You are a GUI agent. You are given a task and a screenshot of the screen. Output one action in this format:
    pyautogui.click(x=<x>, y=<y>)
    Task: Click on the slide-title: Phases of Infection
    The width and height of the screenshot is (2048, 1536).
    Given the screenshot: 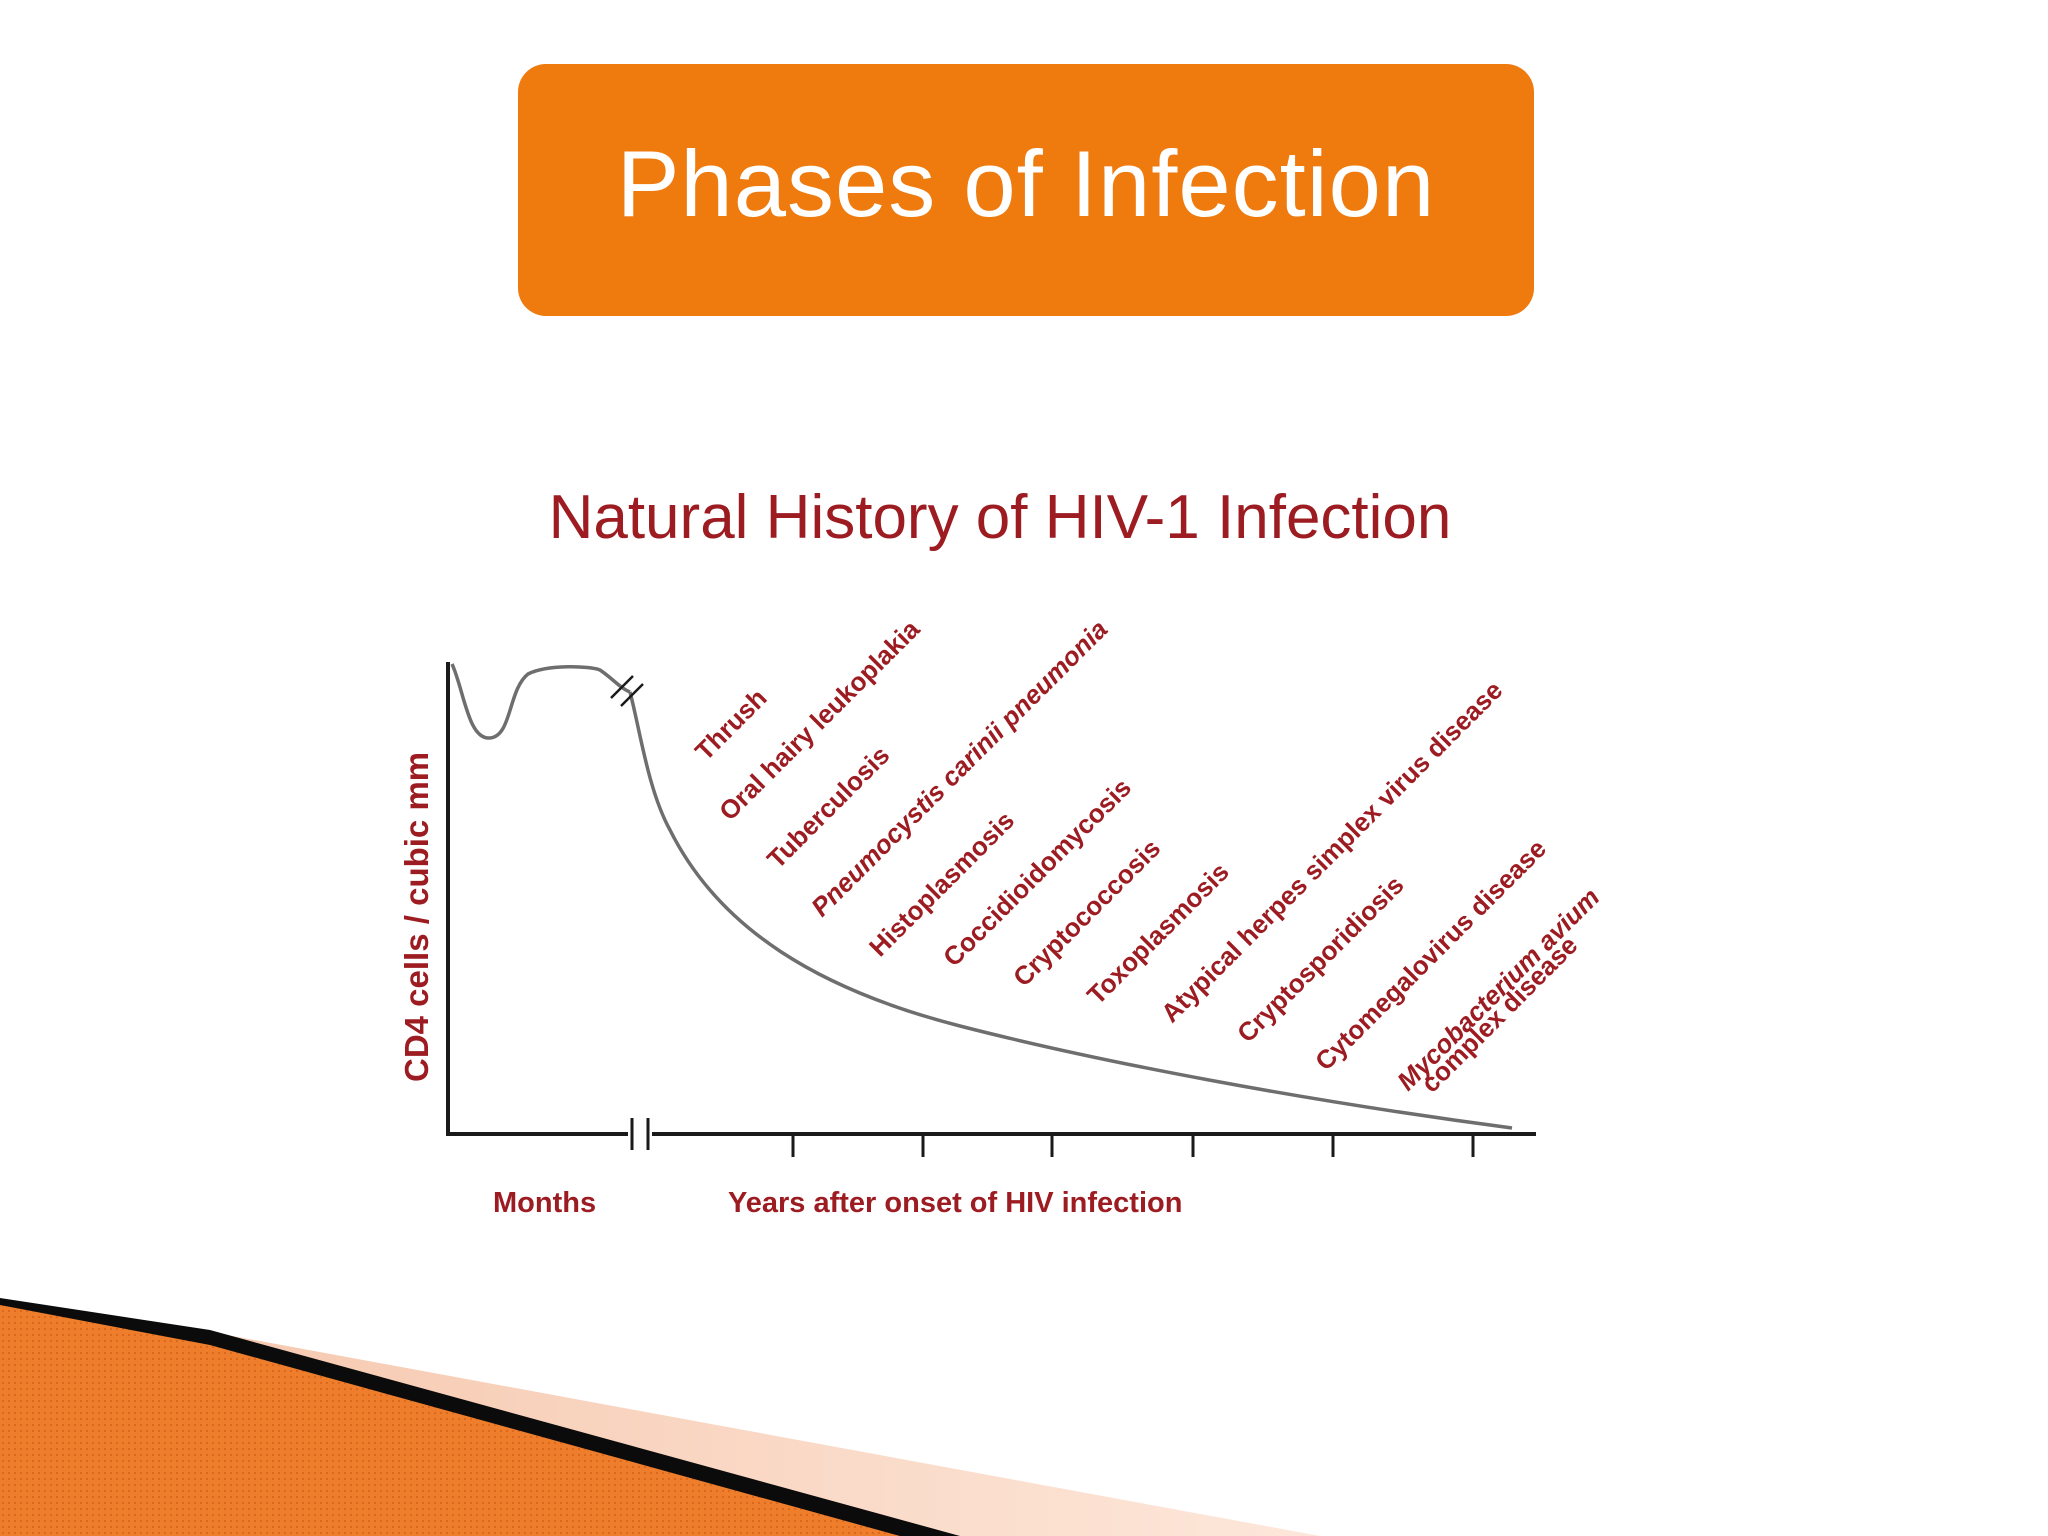 What is the action you would take?
    pyautogui.click(x=1026, y=183)
    